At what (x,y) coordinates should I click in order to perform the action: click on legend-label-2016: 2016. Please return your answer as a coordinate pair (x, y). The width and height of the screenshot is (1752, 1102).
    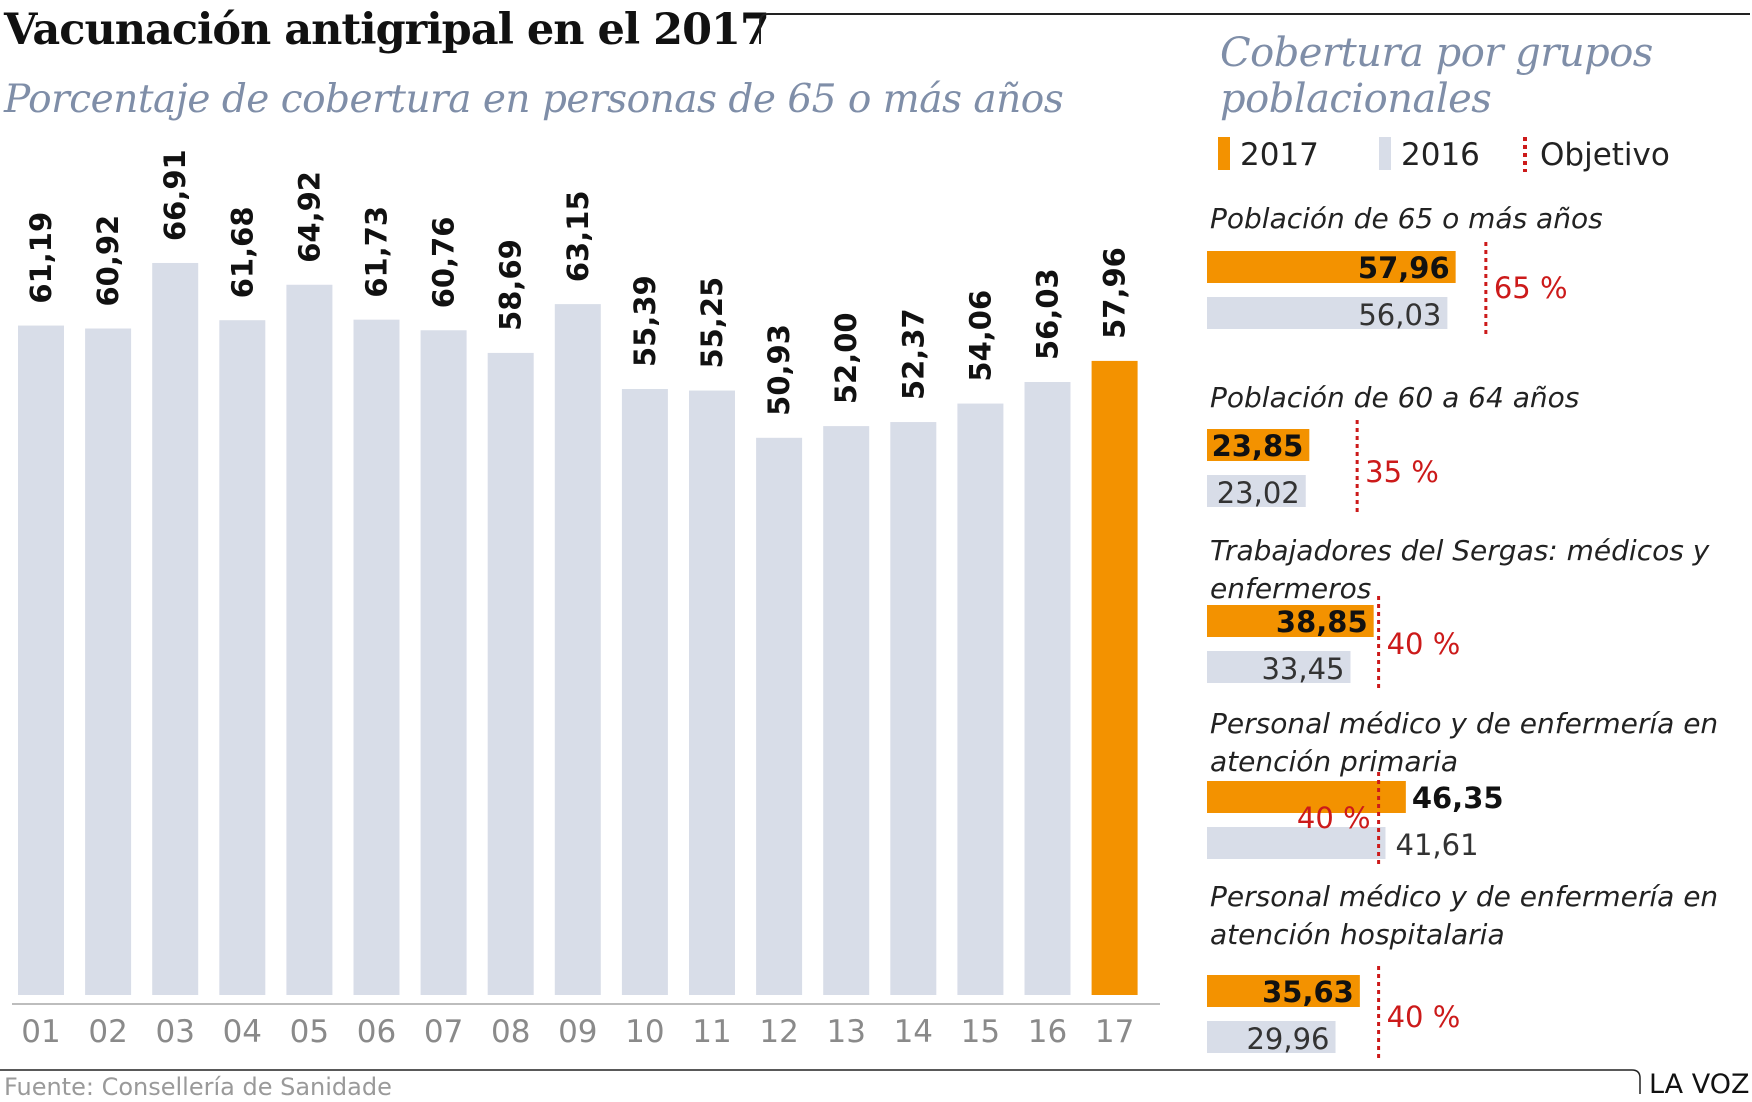
    Looking at the image, I should click on (1440, 155).